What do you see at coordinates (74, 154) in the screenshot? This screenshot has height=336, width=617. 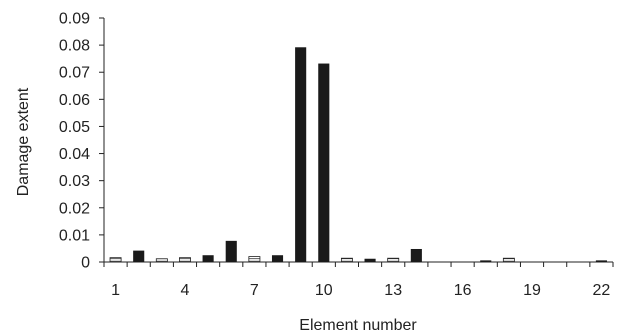 I see `y-tick-label: 0.04` at bounding box center [74, 154].